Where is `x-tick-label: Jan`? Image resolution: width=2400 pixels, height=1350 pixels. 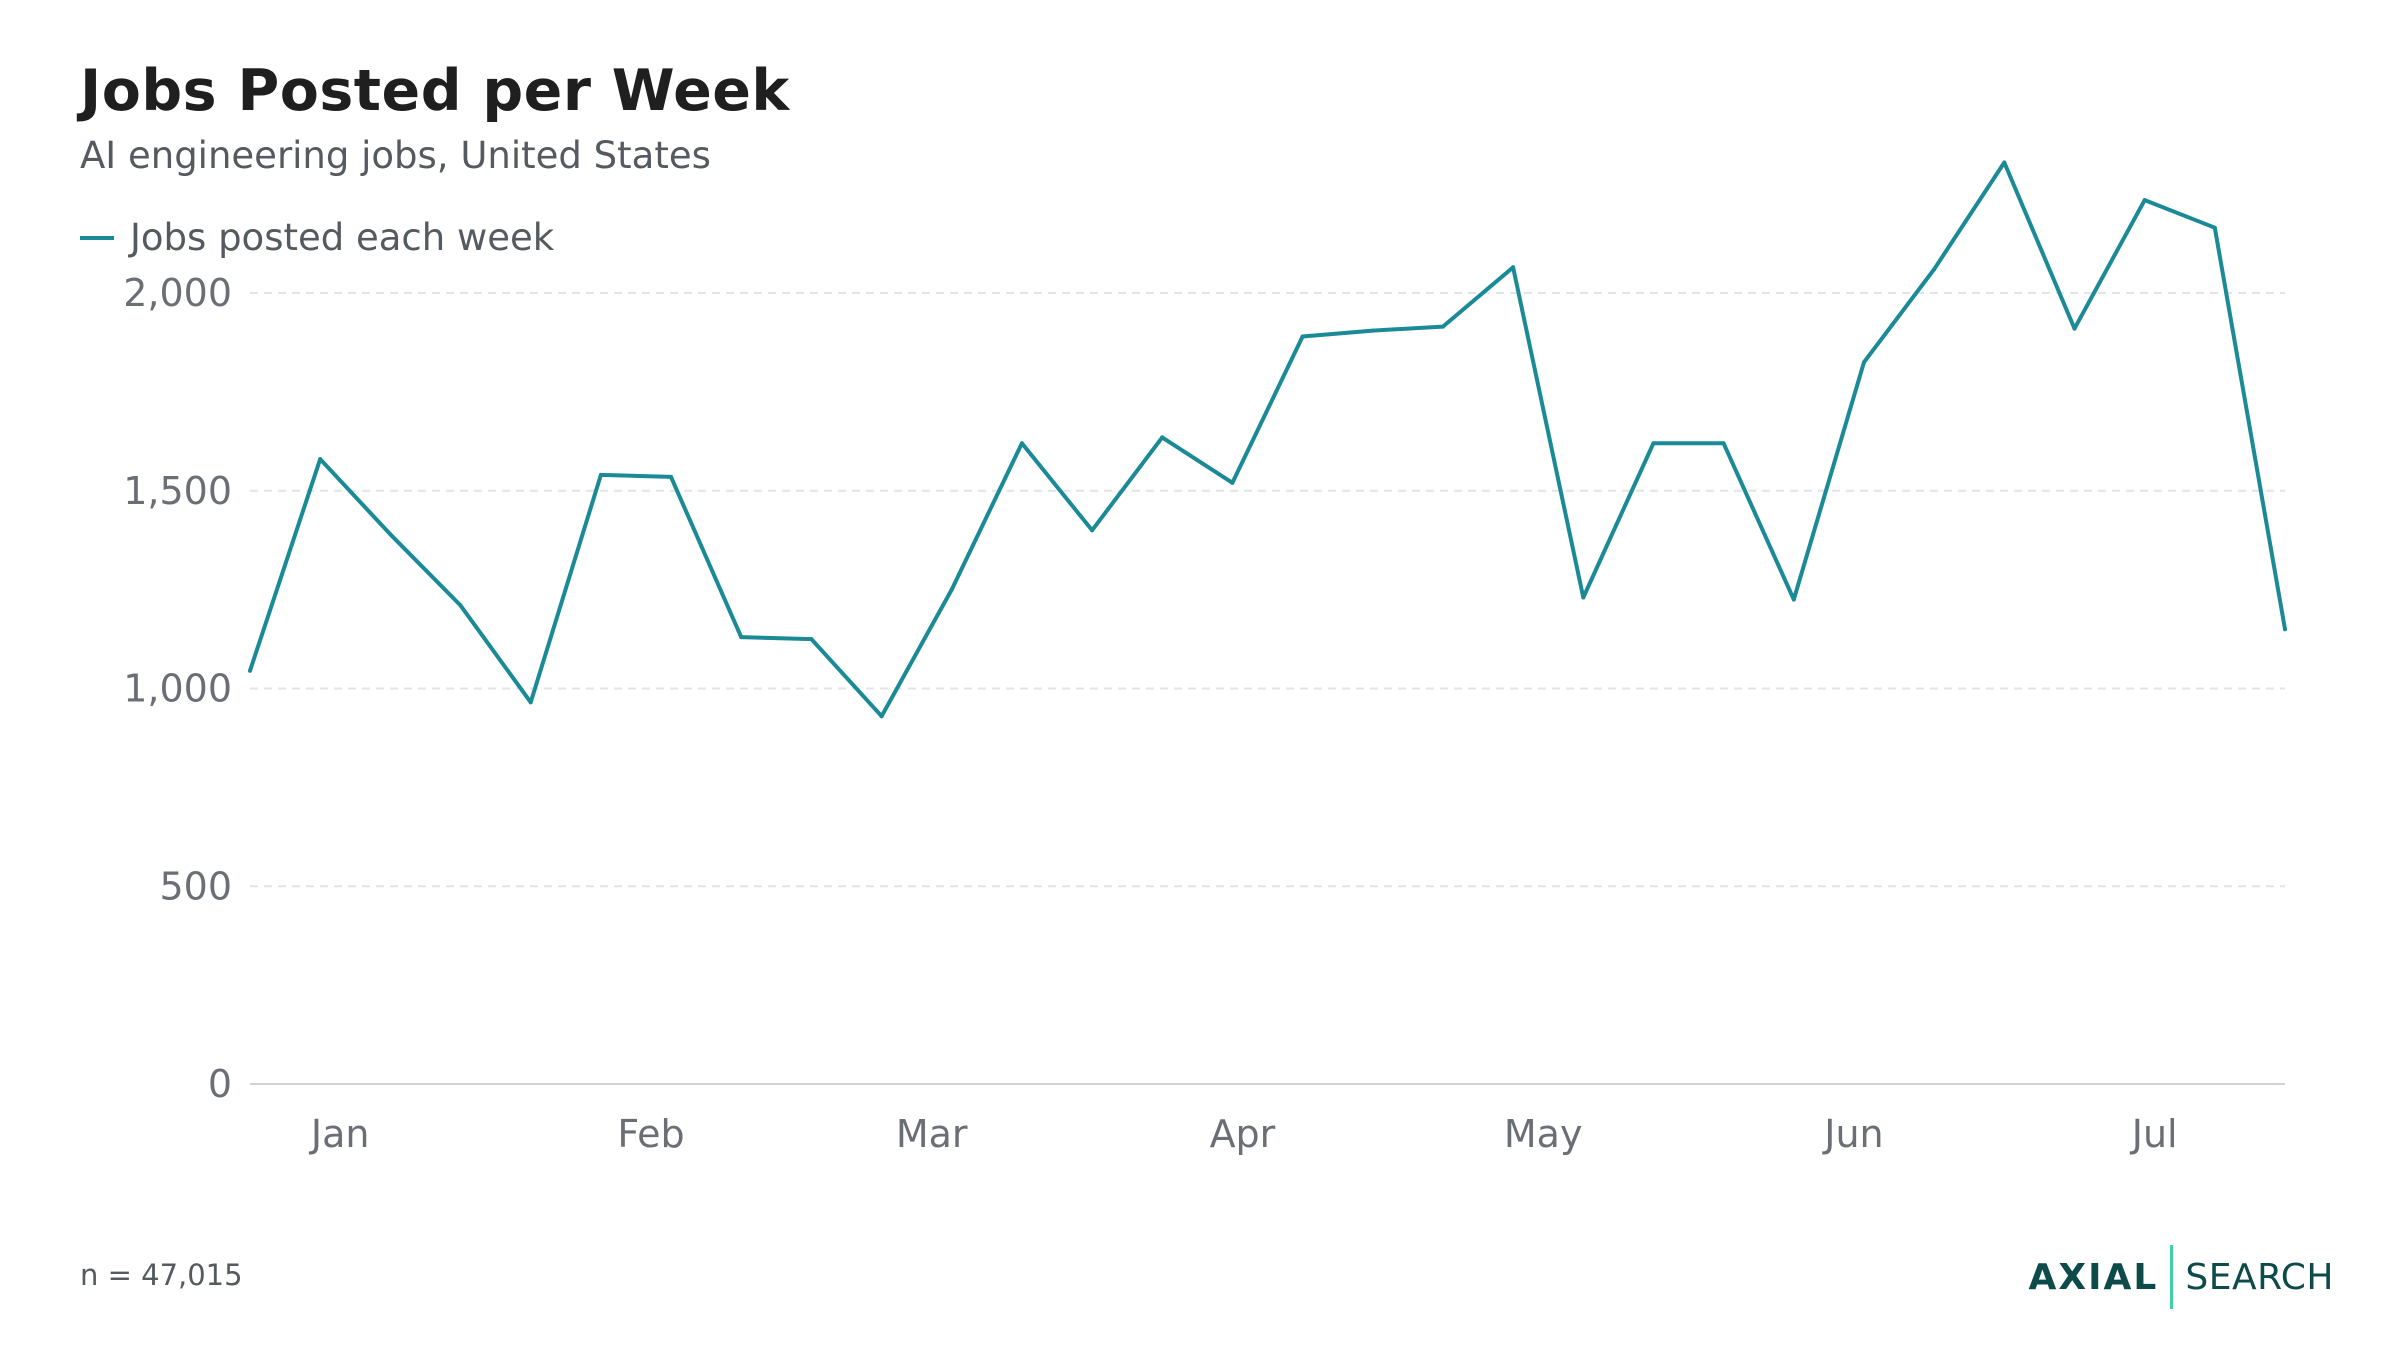
x-tick-label: Jan is located at coordinates (339, 1134).